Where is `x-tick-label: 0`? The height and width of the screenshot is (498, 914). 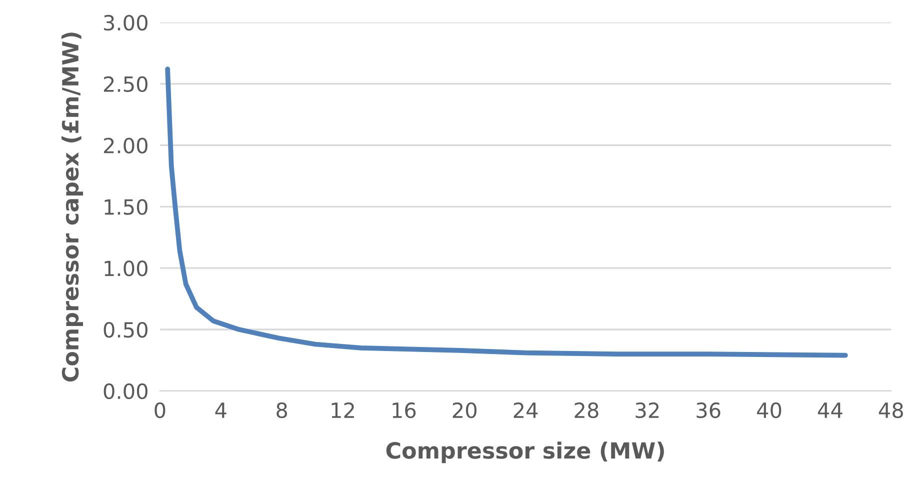
x-tick-label: 0 is located at coordinates (160, 410).